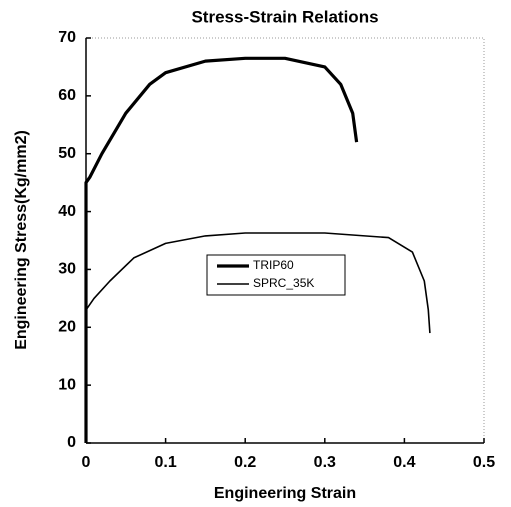 The image size is (511, 507). I want to click on legend-label: SPRC_35K, so click(283, 283).